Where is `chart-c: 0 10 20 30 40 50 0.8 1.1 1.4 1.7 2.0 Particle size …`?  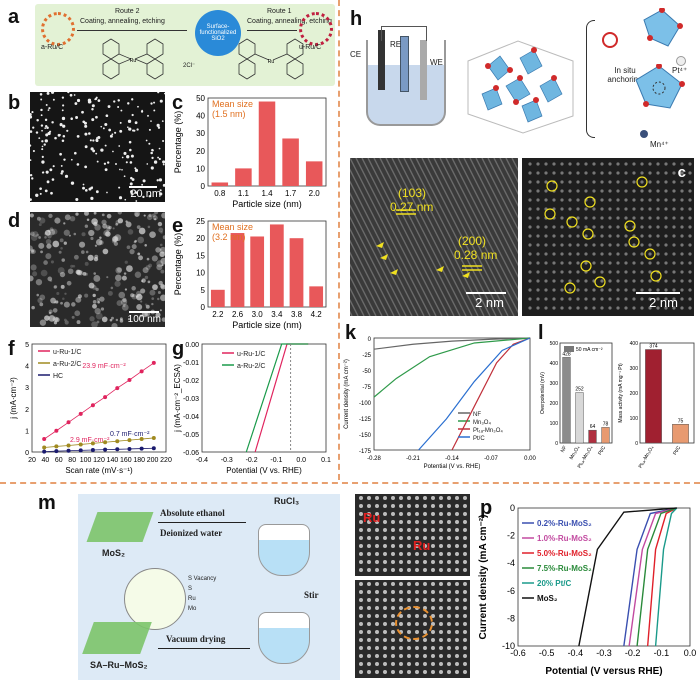
chart-c: 0 10 20 30 40 50 0.8 1.1 1.4 1.7 2.0 Particle size … is located at coordinates (250, 151).